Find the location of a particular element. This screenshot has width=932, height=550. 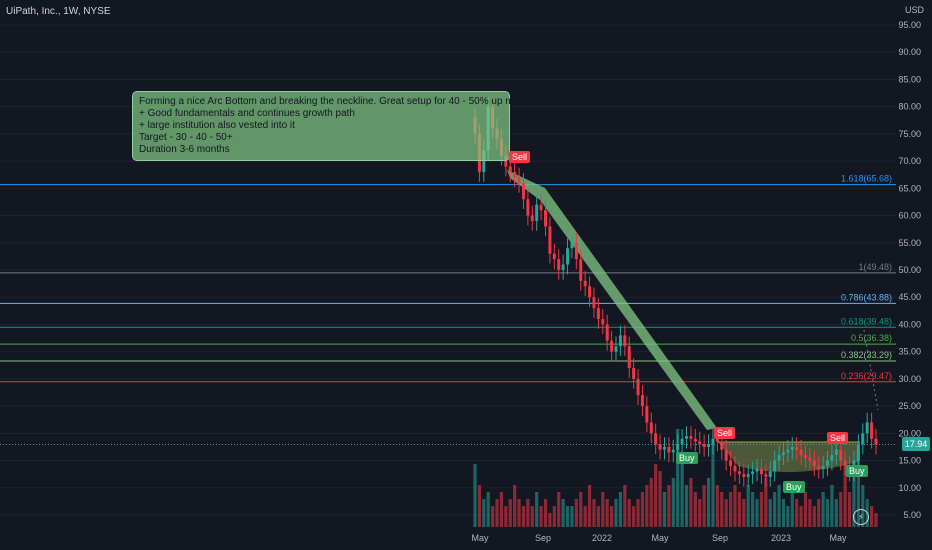

arc-bottom-zone is located at coordinates (789, 457).